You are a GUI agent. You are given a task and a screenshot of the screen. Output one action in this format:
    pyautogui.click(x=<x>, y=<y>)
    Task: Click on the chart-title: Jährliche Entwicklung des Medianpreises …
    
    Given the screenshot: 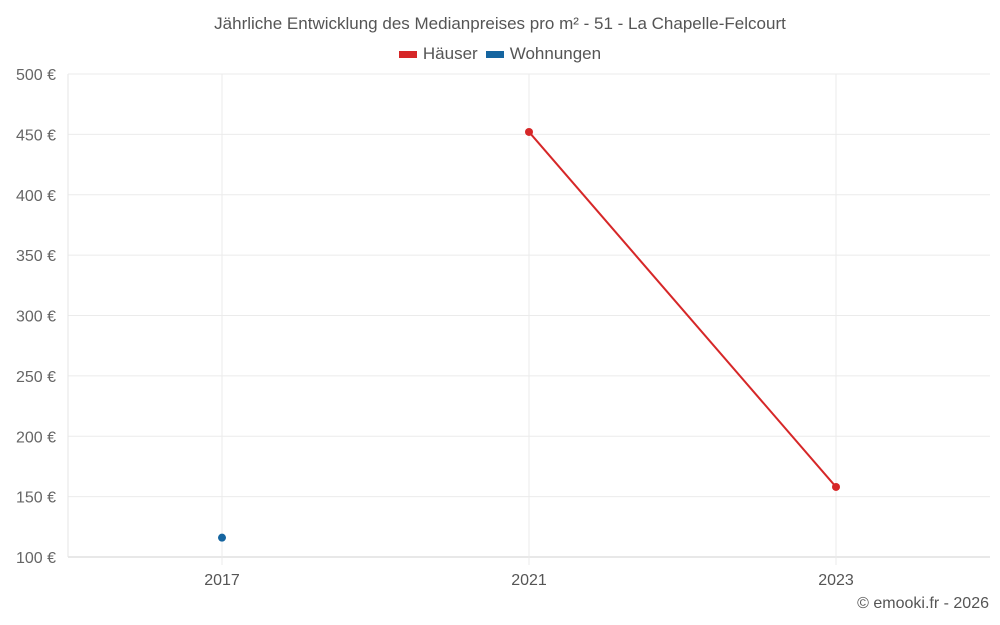 What is the action you would take?
    pyautogui.click(x=500, y=23)
    